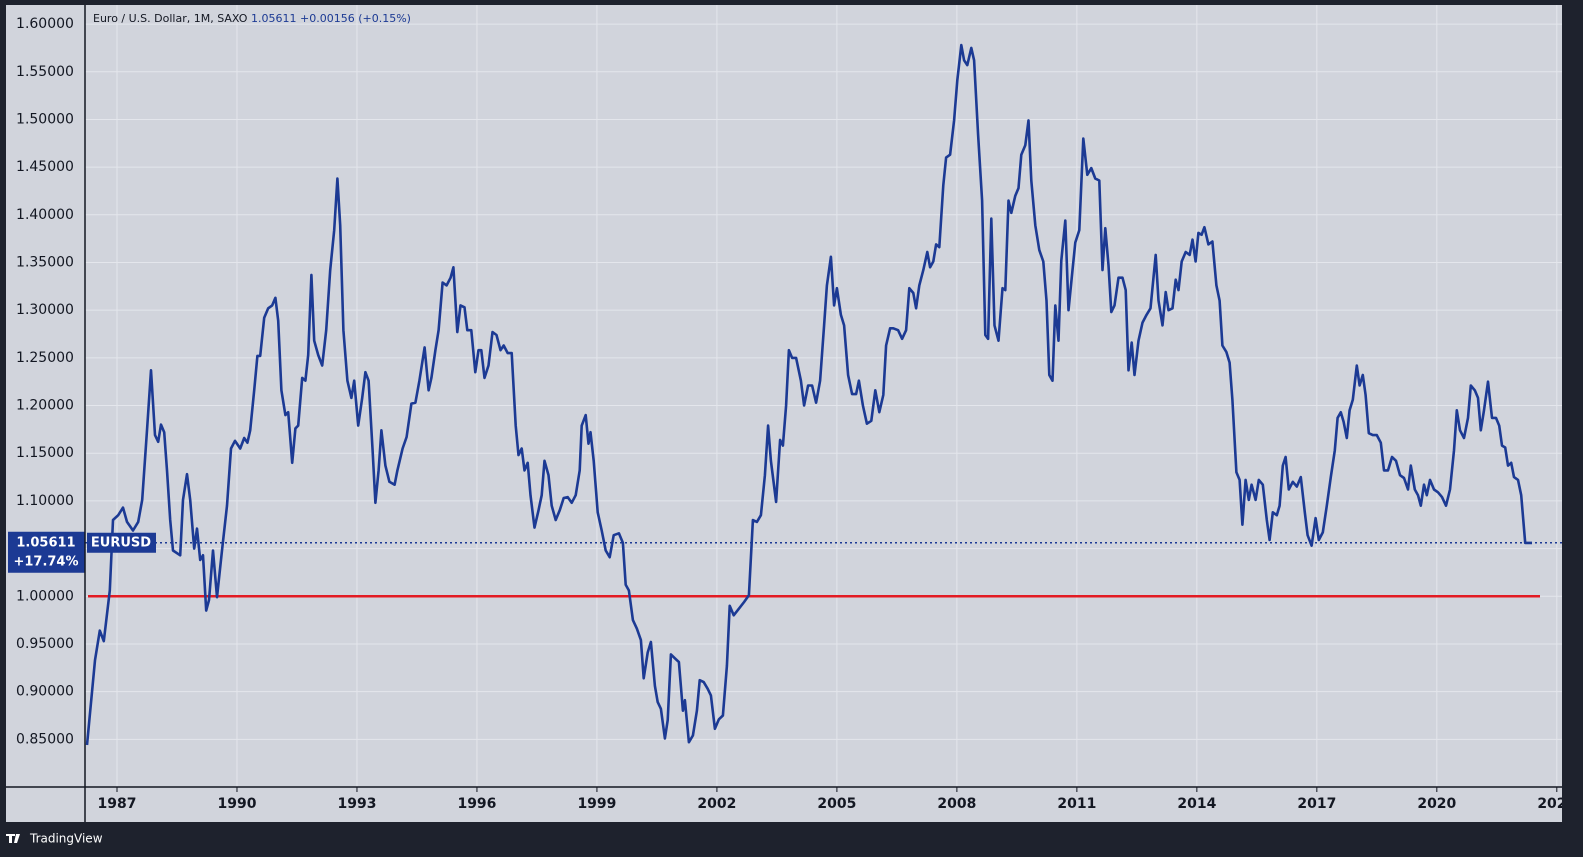 The image size is (1583, 857). What do you see at coordinates (45, 167) in the screenshot?
I see `y-tick-label: 1.45000` at bounding box center [45, 167].